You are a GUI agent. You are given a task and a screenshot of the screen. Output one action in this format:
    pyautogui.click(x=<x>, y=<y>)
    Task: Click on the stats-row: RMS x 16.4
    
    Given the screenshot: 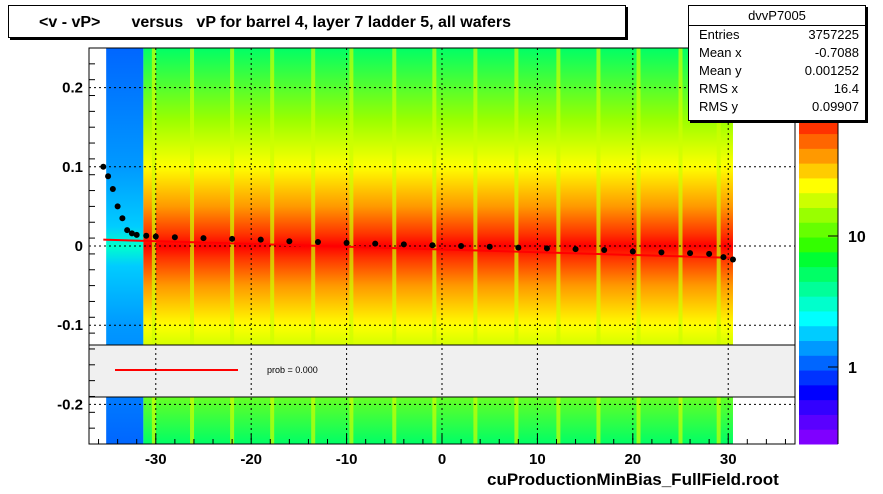 What is the action you would take?
    pyautogui.click(x=777, y=89)
    